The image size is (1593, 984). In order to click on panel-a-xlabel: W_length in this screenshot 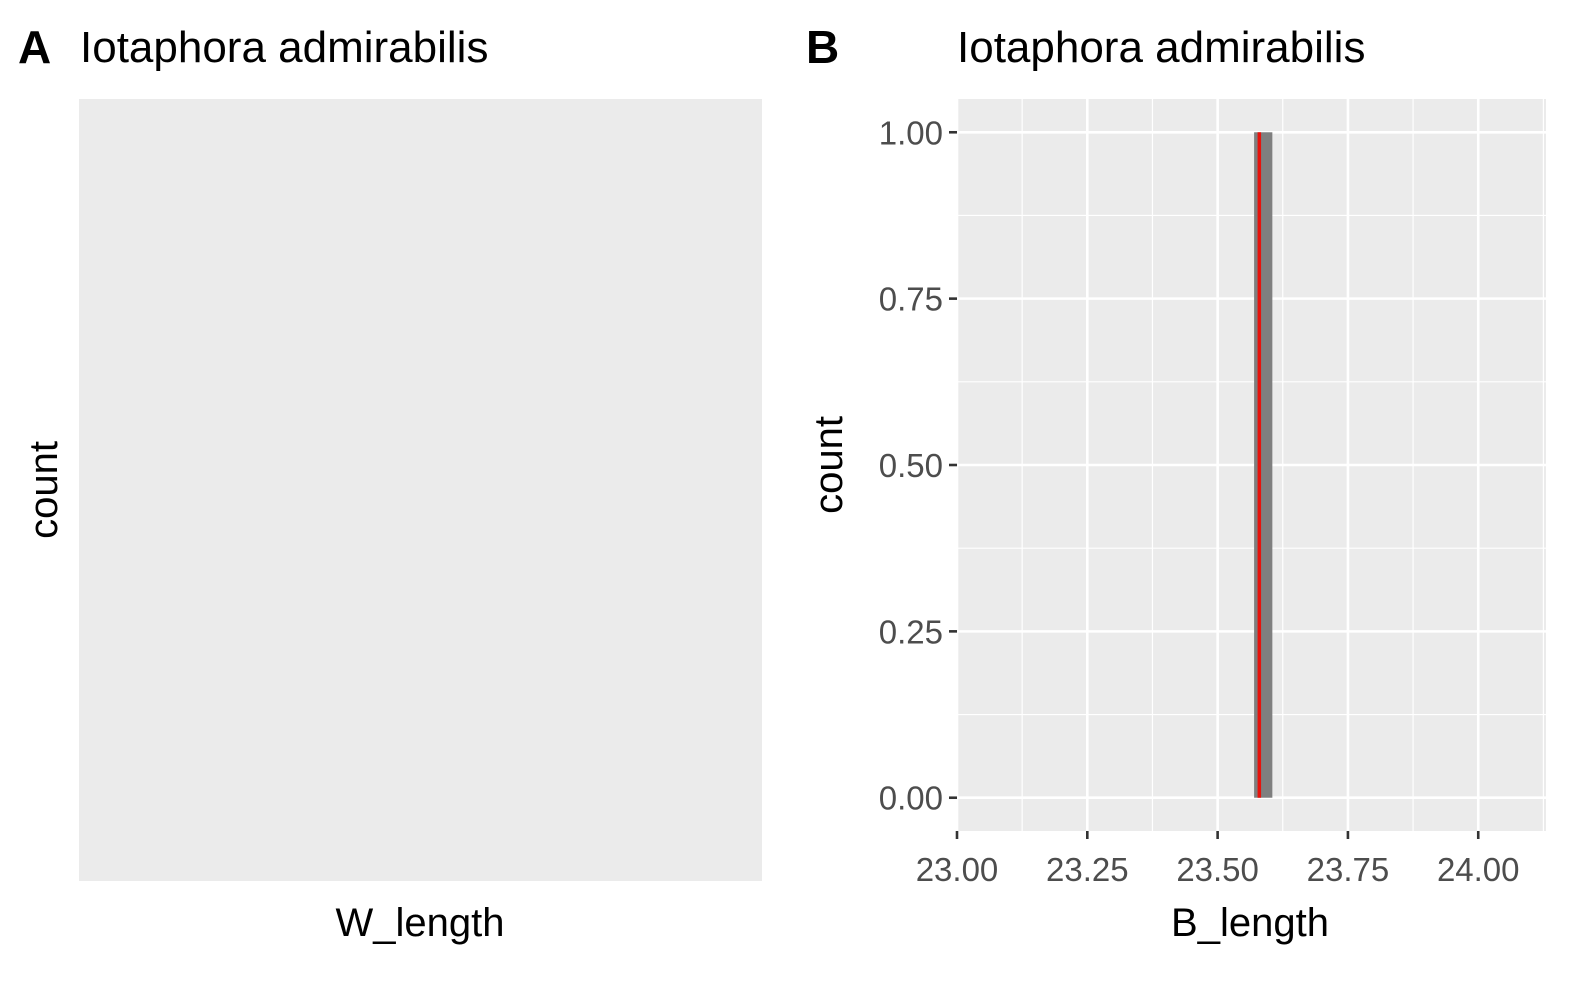, I will do `click(420, 923)`.